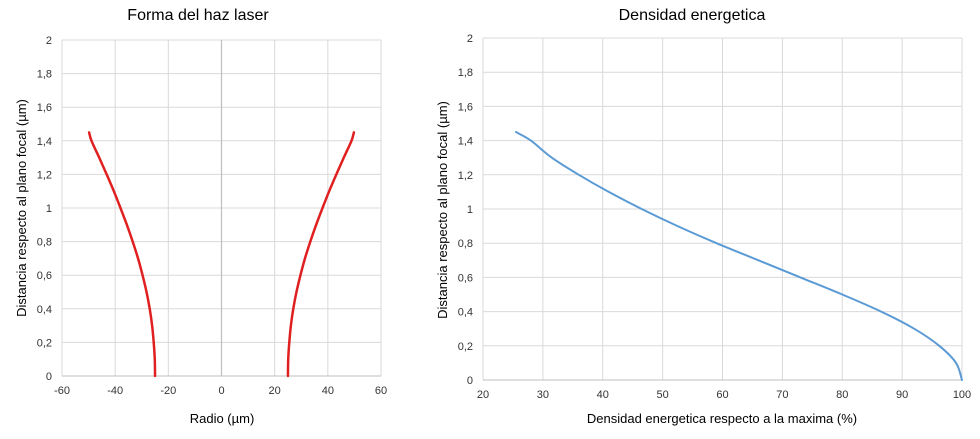  What do you see at coordinates (221, 391) in the screenshot?
I see `x-tick-label: 0` at bounding box center [221, 391].